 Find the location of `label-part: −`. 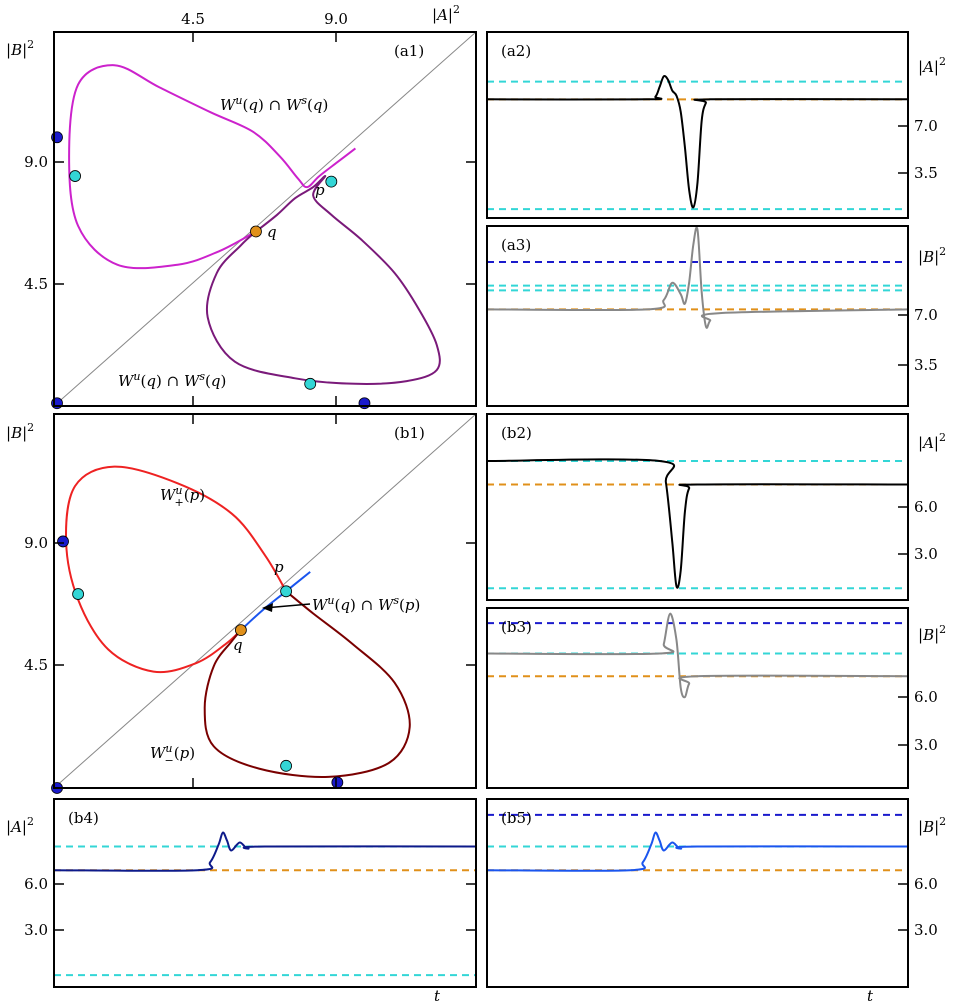

label-part: − is located at coordinates (169, 760).